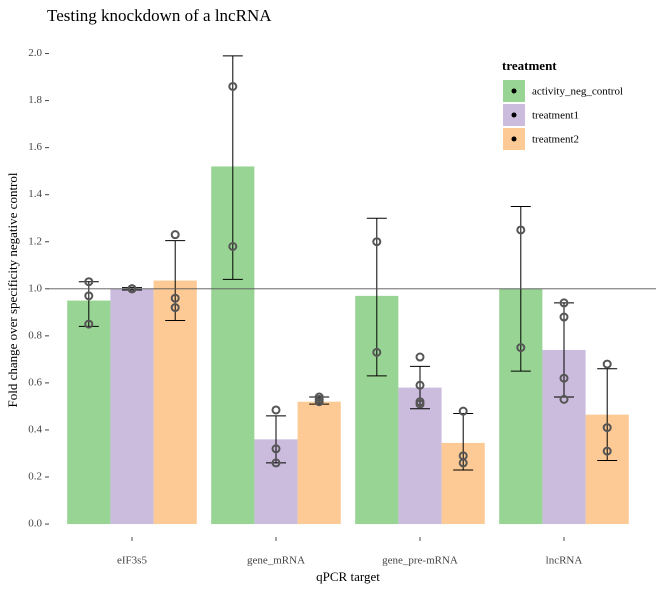 The image size is (659, 593). I want to click on x-axis-title: qPCR target, so click(348, 576).